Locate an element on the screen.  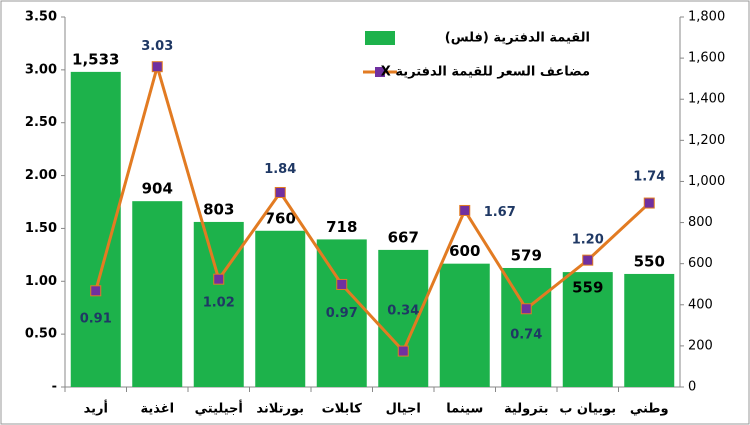
x-tick-label: بورتلاند is located at coordinates (280, 409).